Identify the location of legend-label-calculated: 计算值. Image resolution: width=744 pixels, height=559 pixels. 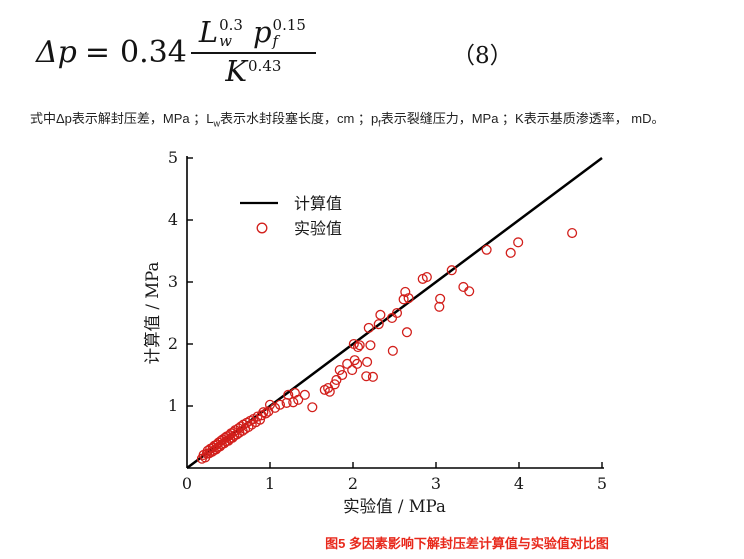
(318, 203).